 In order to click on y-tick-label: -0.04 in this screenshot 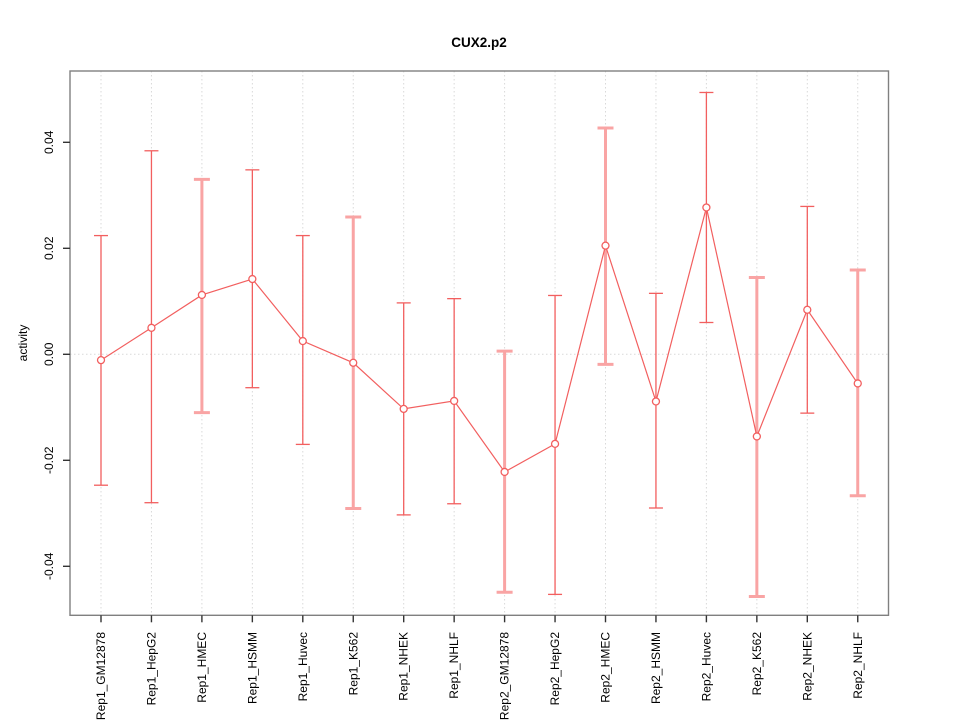, I will do `click(49, 566)`.